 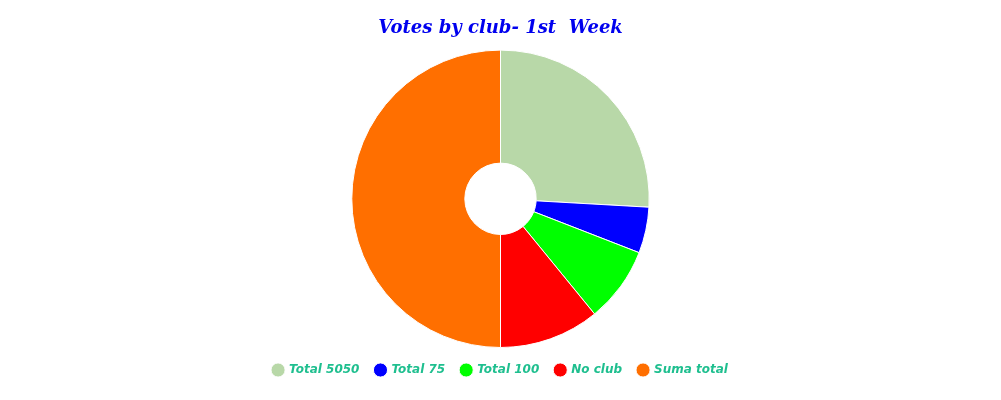 I want to click on legend-label: Suma total, so click(x=691, y=369).